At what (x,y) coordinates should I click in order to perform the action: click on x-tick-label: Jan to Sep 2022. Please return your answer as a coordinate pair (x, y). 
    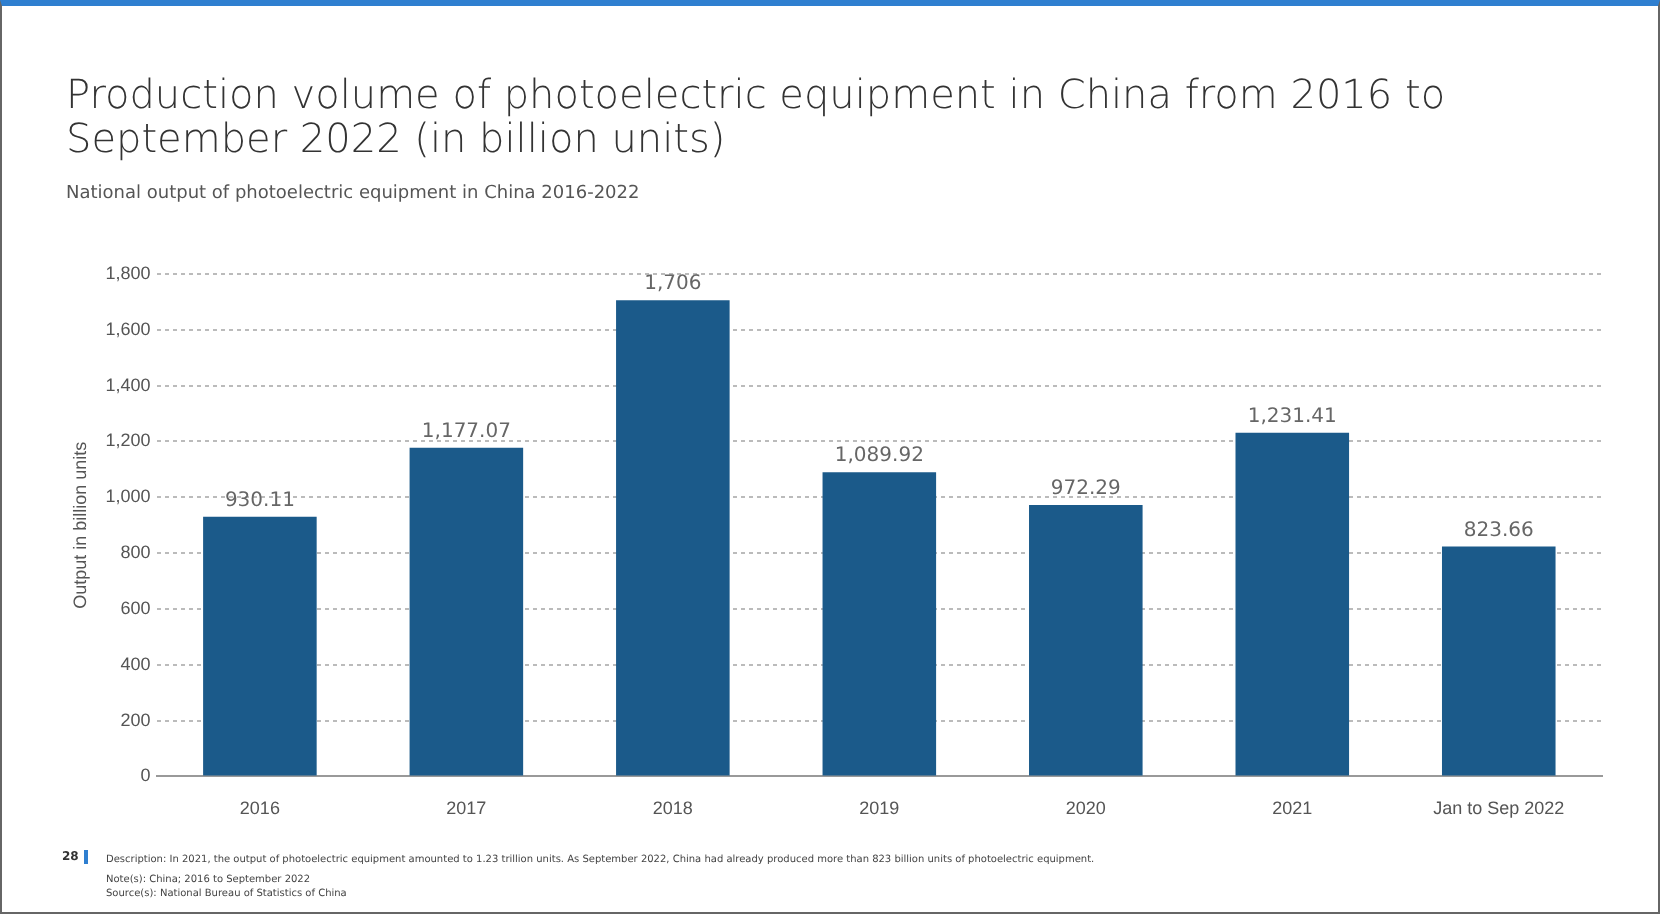
    Looking at the image, I should click on (1499, 808).